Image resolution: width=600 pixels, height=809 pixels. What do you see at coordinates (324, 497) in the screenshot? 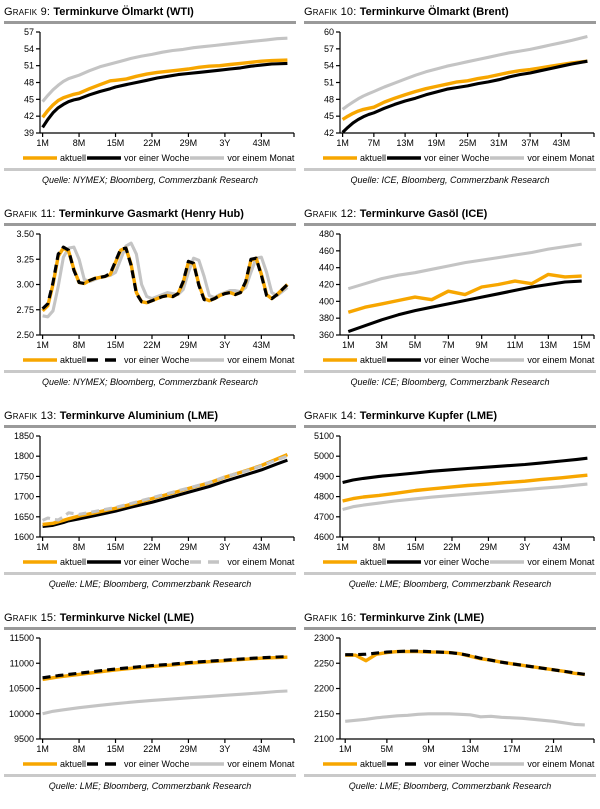
I see `y-tick-label: 4800` at bounding box center [324, 497].